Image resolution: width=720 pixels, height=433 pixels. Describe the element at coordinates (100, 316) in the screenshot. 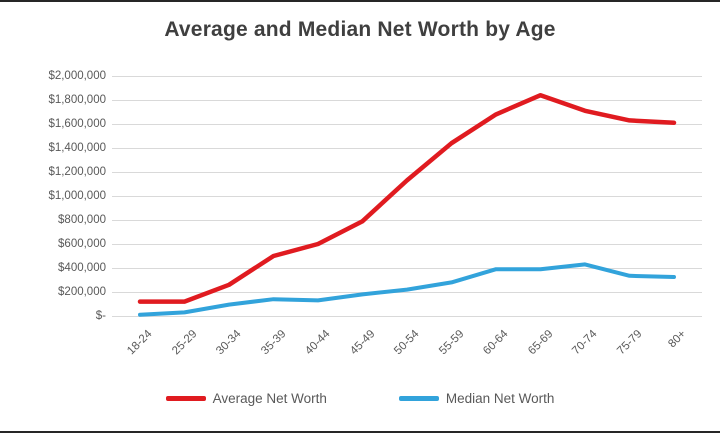

I see `y-axis-tick-label: $-` at that location.